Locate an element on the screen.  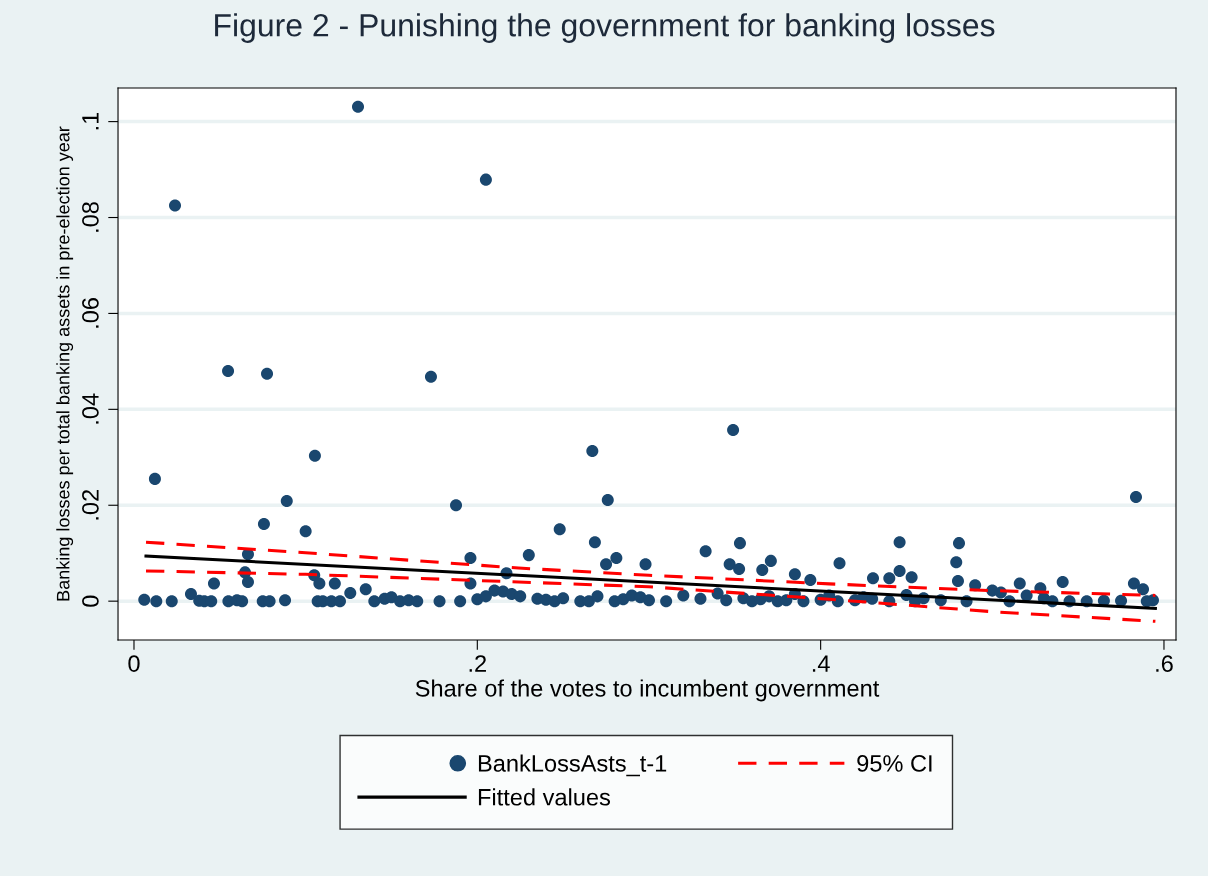
y-tick-label: .04 is located at coordinates (90, 408).